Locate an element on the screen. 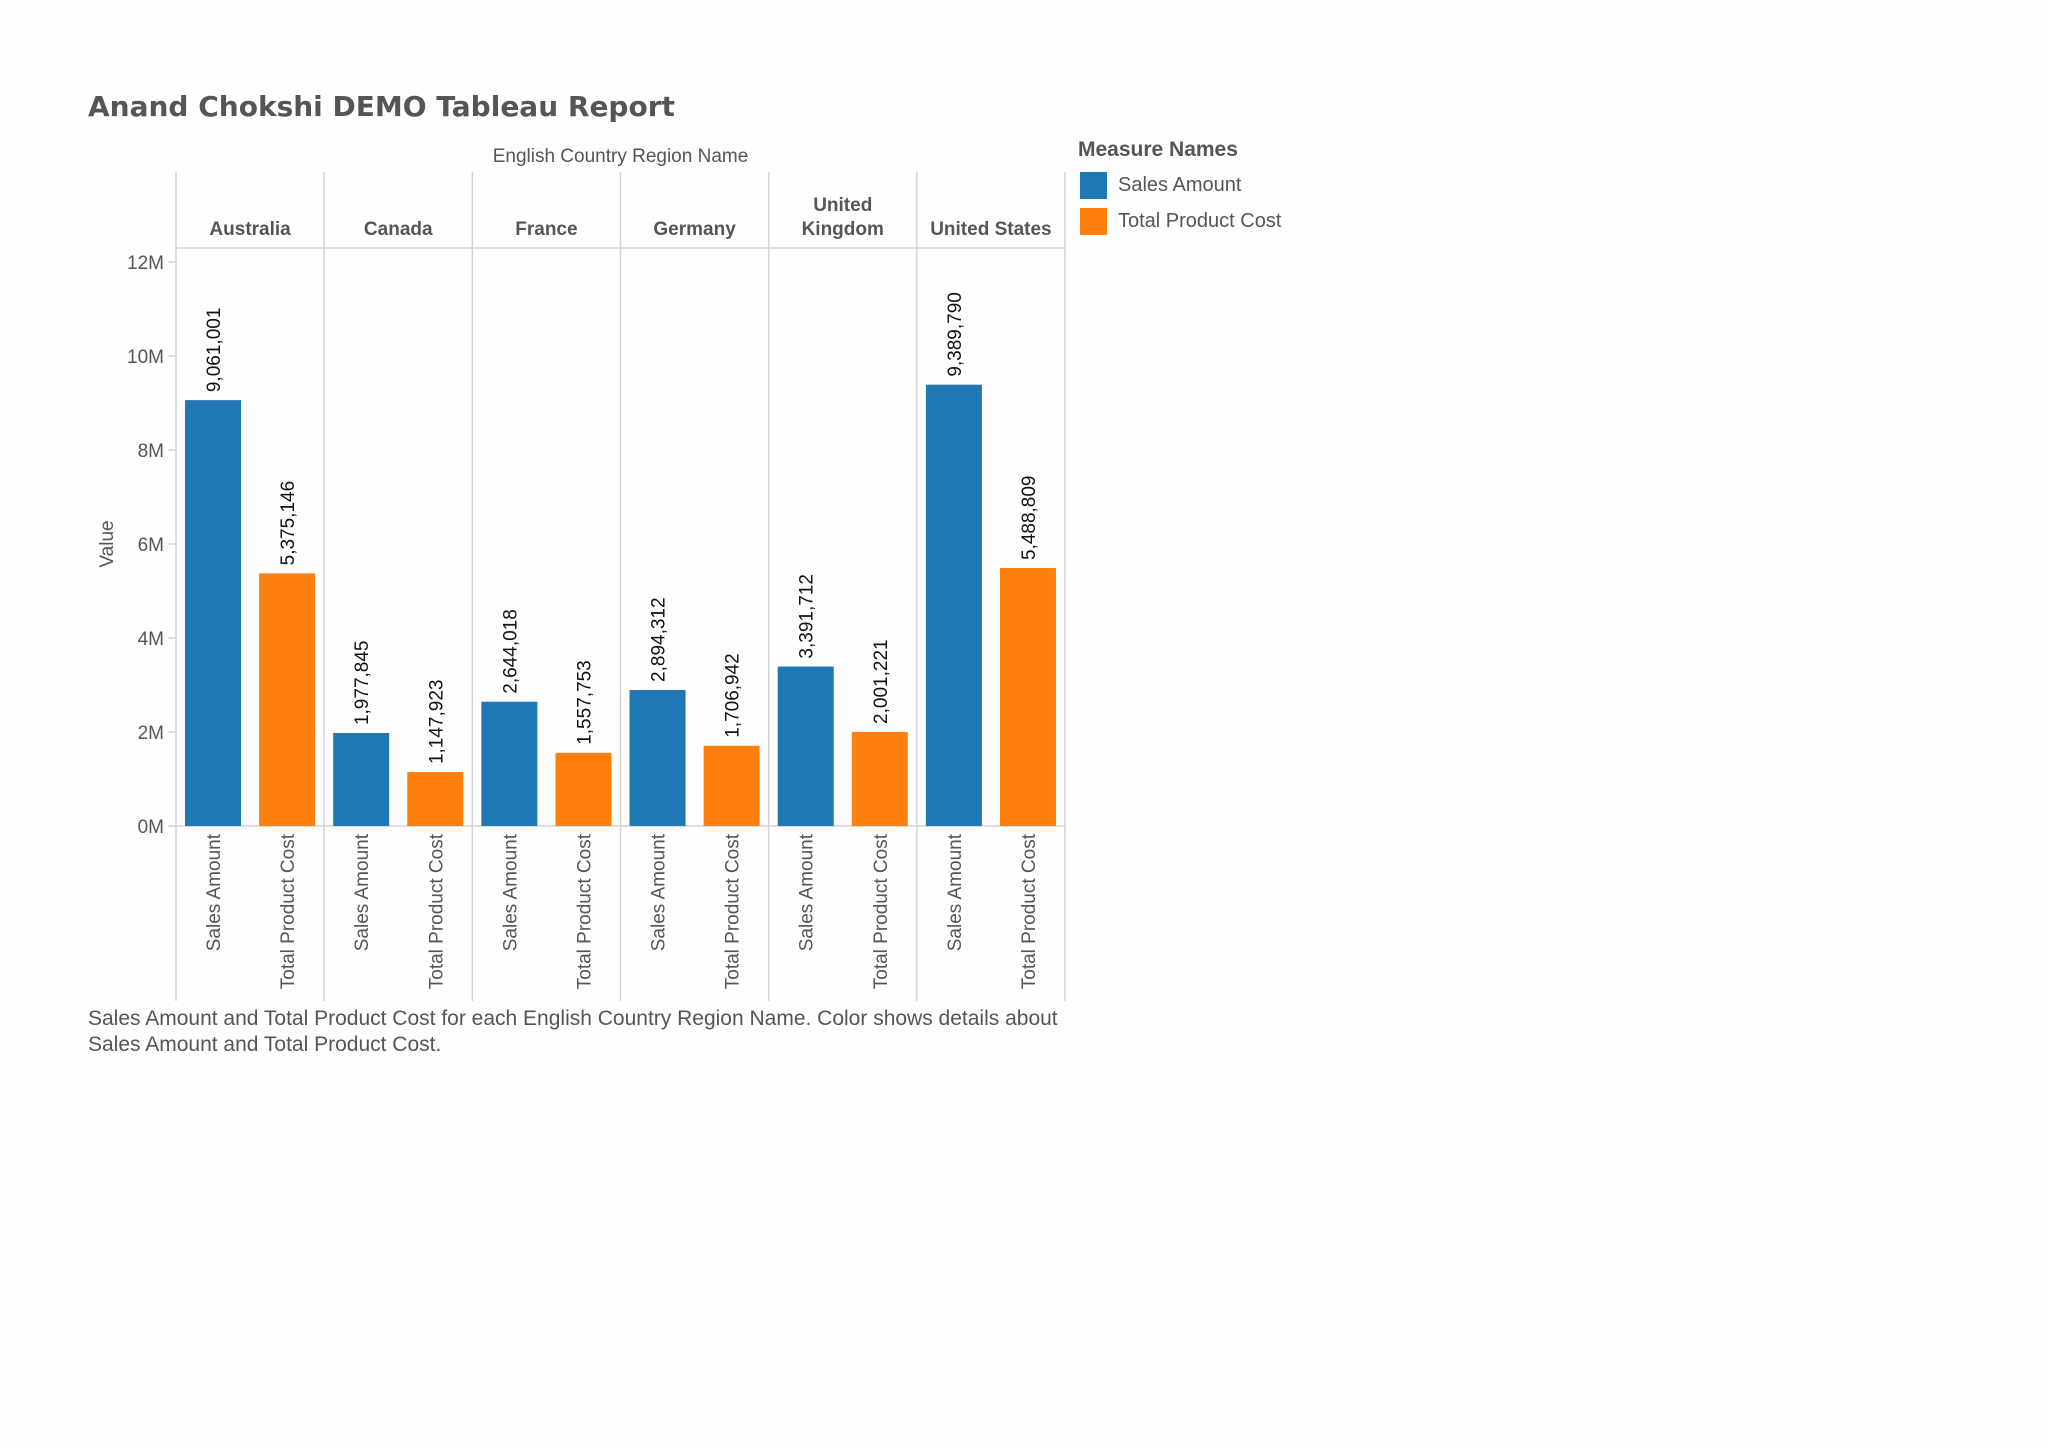 The width and height of the screenshot is (2048, 1447). bar-germany-sales-amount is located at coordinates (657, 757).